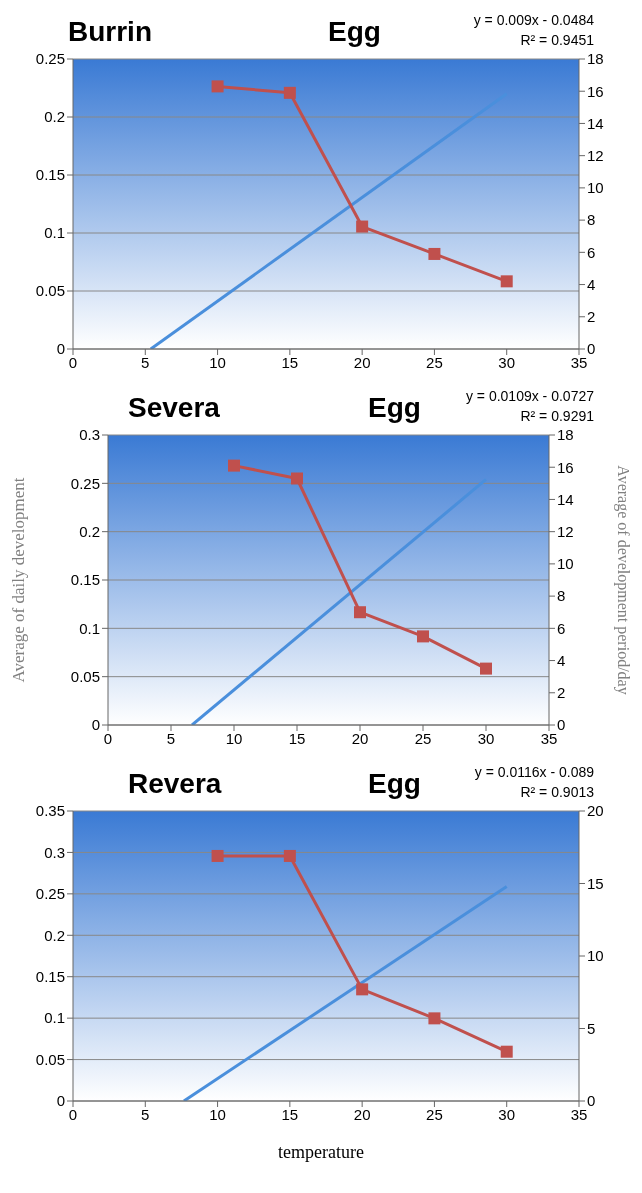  I want to click on text: R² = 0.9291, so click(556, 416).